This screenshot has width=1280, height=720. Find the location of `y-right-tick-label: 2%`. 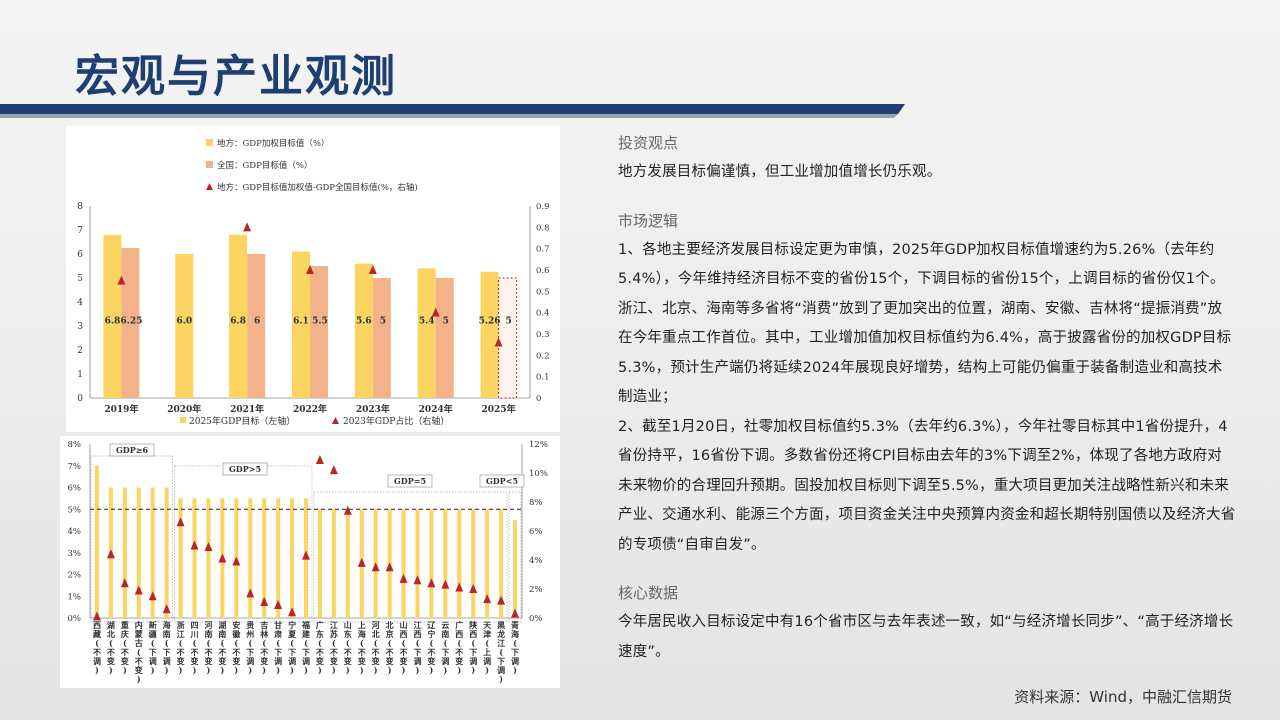

y-right-tick-label: 2% is located at coordinates (536, 590).